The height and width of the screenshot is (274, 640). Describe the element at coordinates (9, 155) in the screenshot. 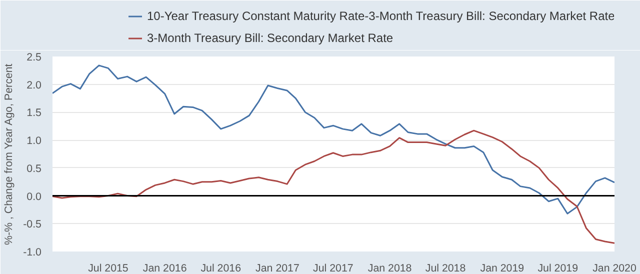

I see `y-axis-title: %-% , Change from Year Ago, Percent` at that location.